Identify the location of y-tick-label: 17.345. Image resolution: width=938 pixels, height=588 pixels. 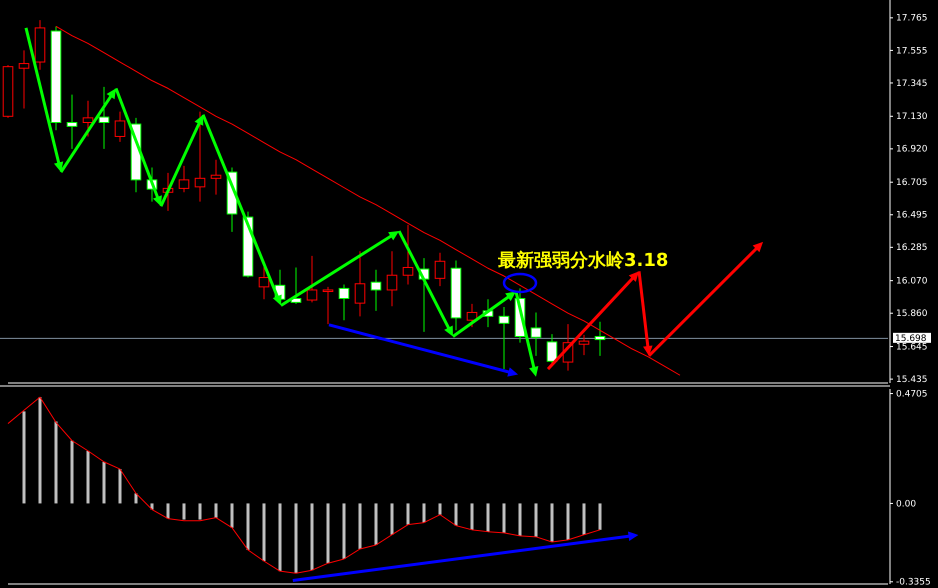
(912, 83).